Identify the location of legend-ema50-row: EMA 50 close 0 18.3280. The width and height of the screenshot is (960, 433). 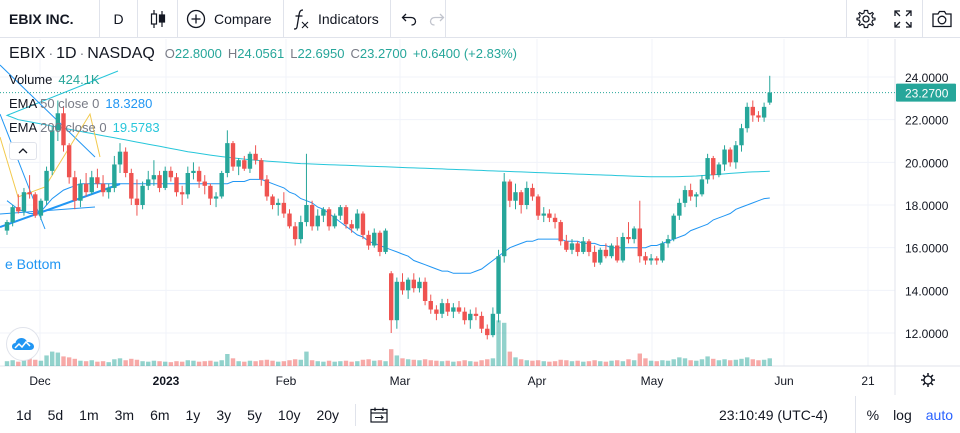
(80, 103).